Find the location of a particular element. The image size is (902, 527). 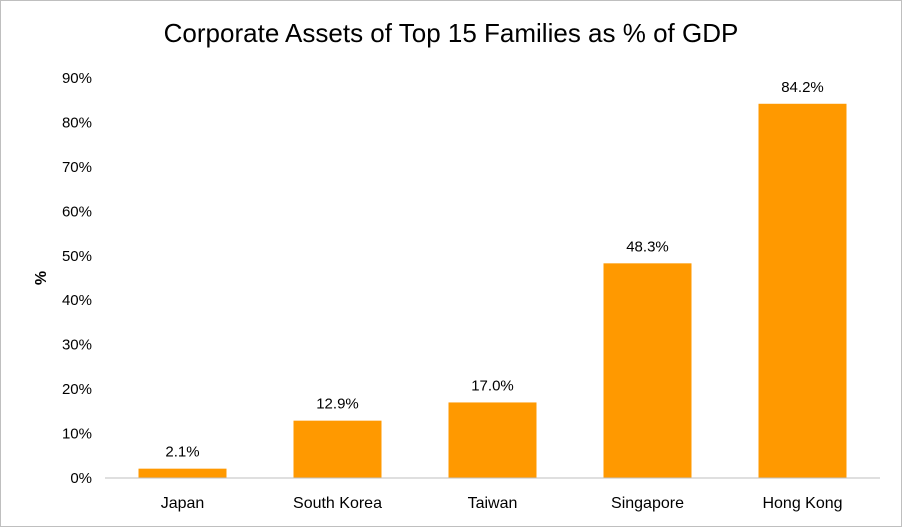

x-tick-label: Japan is located at coordinates (183, 503).